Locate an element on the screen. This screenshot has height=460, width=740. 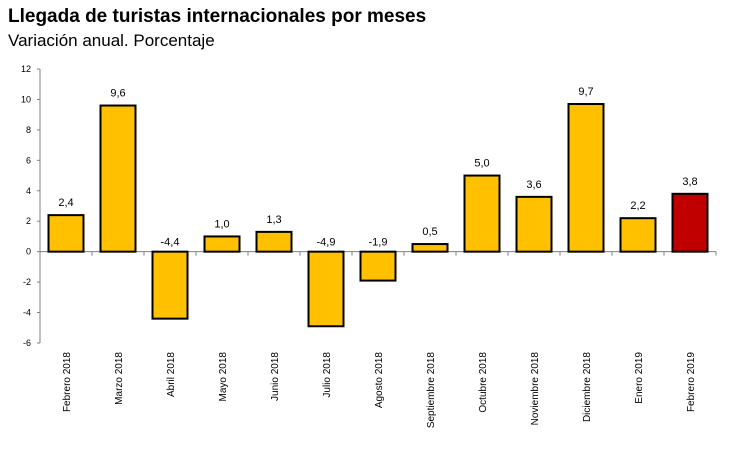
data-label: -4,4 is located at coordinates (170, 243).